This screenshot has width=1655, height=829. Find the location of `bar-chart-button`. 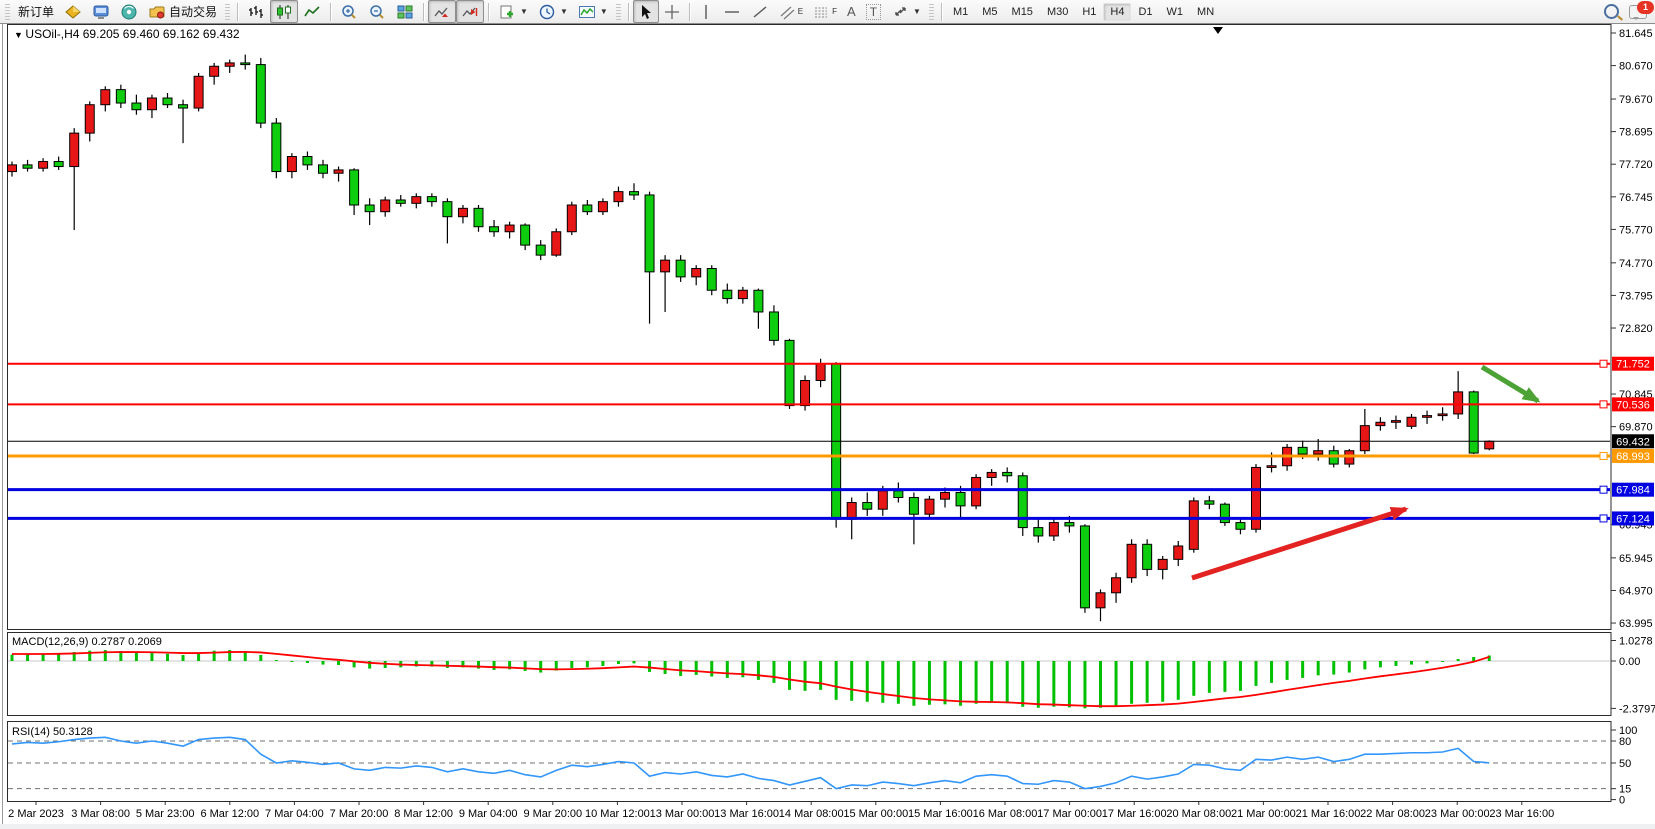

bar-chart-button is located at coordinates (256, 11).